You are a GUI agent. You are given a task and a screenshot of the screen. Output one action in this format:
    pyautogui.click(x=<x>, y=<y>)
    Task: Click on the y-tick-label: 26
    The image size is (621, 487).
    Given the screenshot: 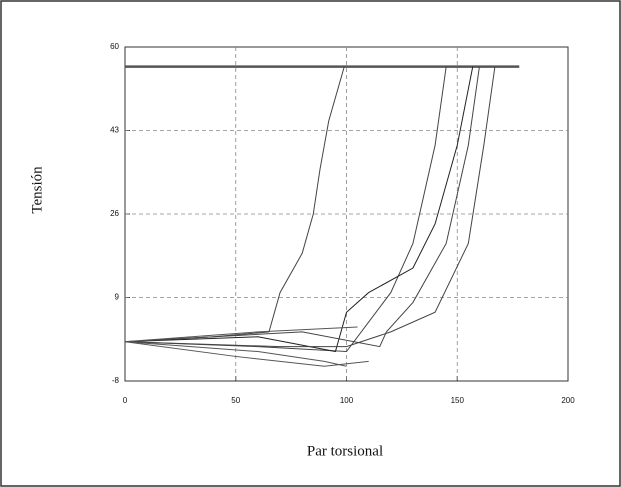 What is the action you would take?
    pyautogui.click(x=114, y=213)
    